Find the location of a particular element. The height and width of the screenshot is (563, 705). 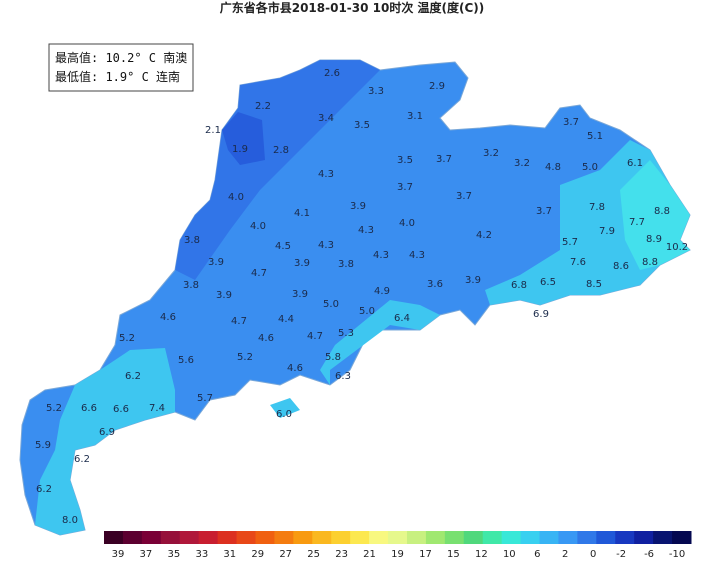

legend-label: 29 is located at coordinates (257, 554).